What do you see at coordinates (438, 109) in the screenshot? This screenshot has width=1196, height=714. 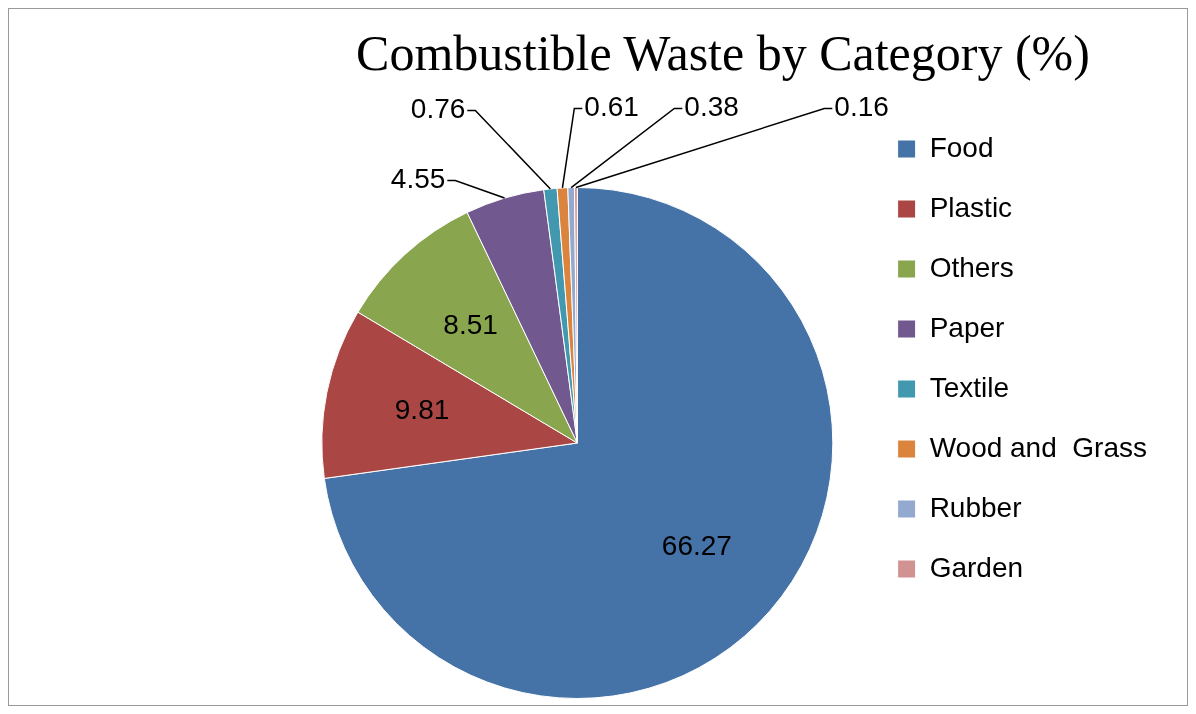 I see `data-label: 0.76` at bounding box center [438, 109].